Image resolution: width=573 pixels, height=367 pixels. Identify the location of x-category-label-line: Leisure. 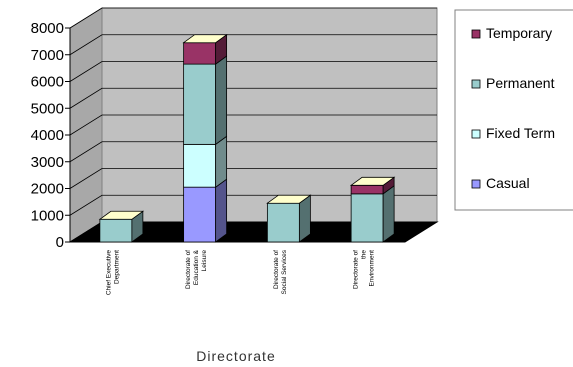
(204, 261).